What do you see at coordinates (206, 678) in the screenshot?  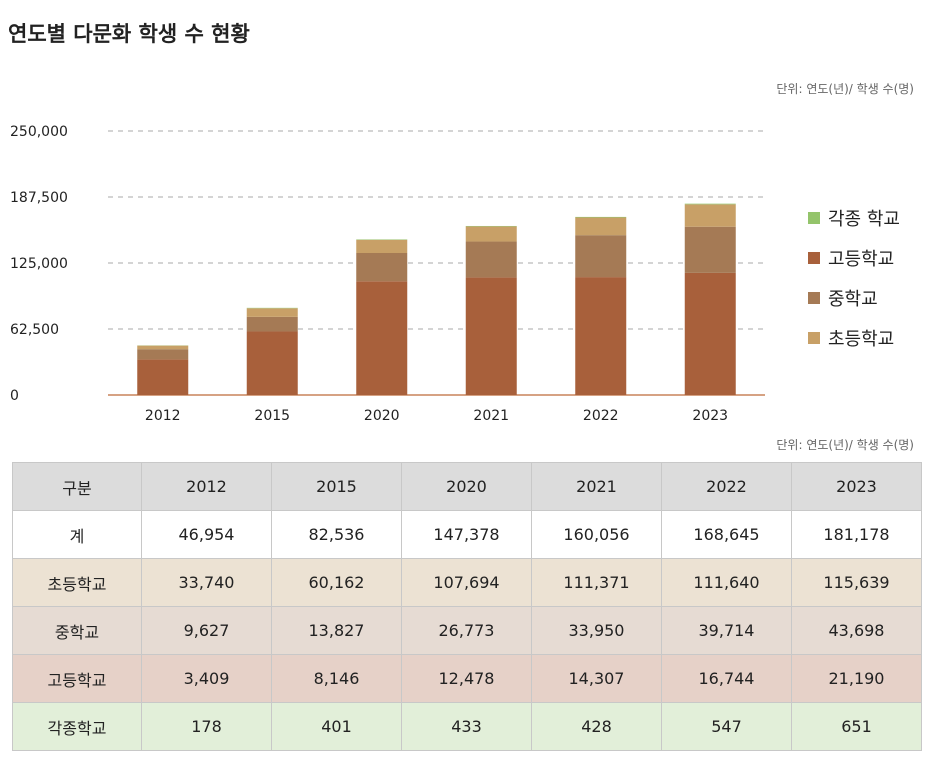 I see `table-cell: 3,409` at bounding box center [206, 678].